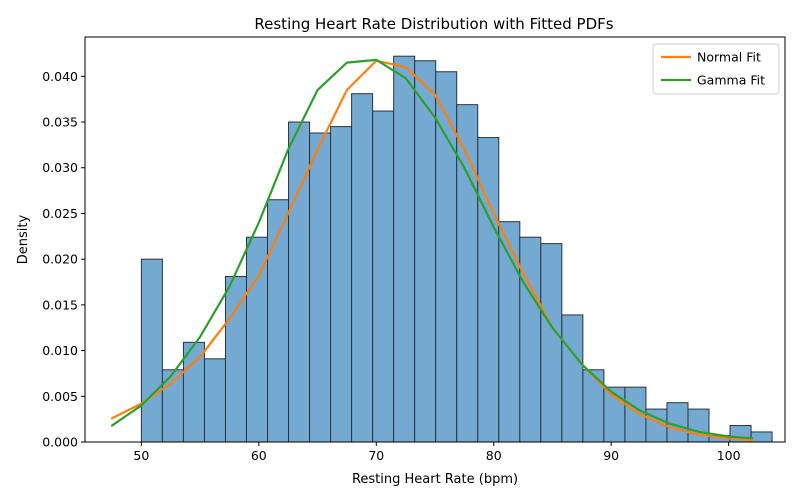  Describe the element at coordinates (716, 69) in the screenshot. I see `legend: Normal Fit Gamma Fit` at that location.